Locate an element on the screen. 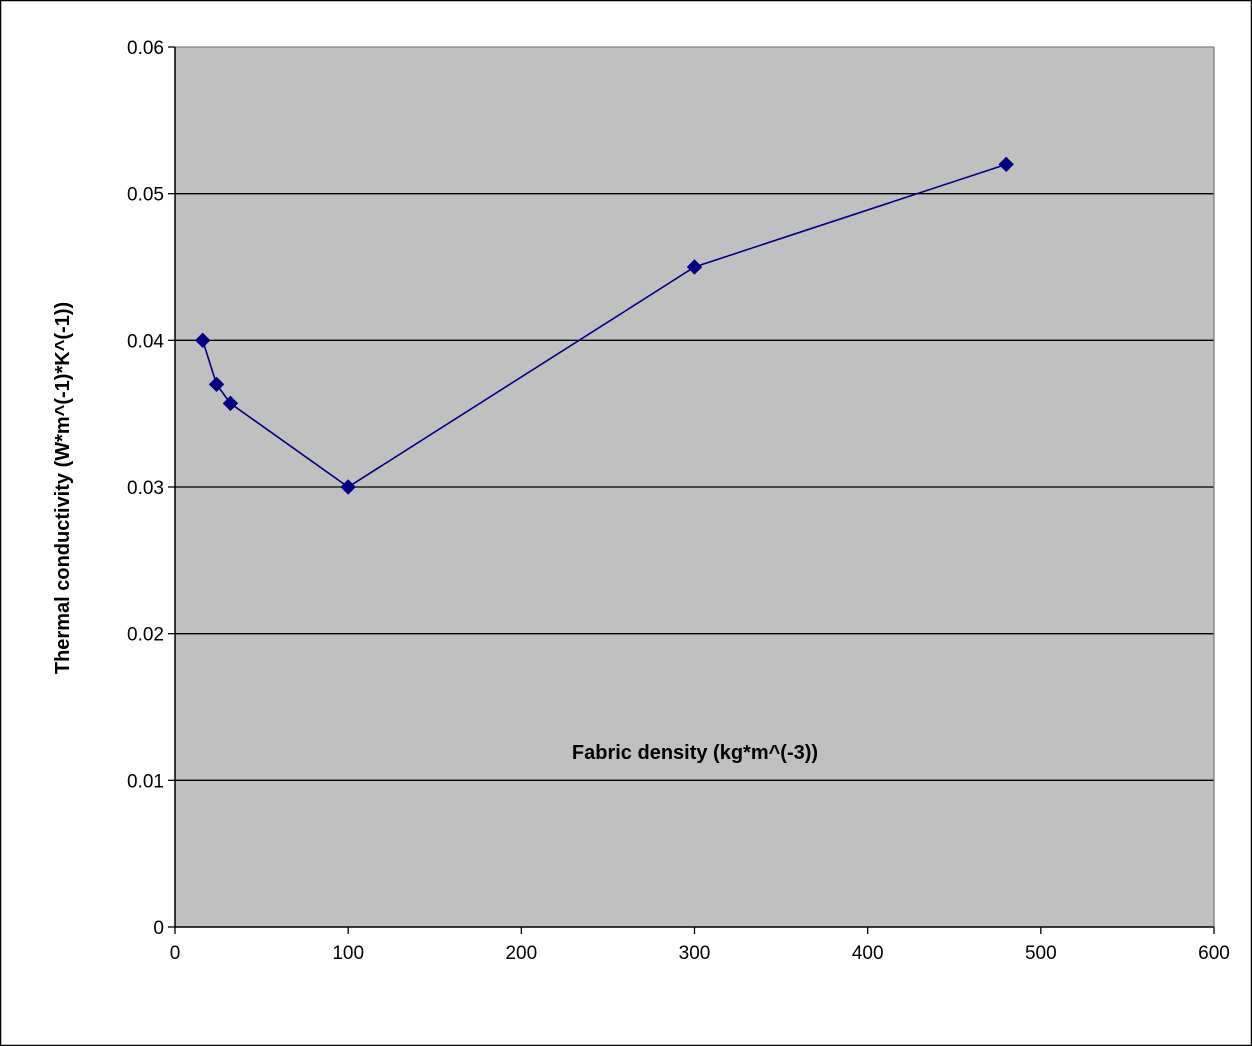  y-tick-label: 0 is located at coordinates (158, 928).